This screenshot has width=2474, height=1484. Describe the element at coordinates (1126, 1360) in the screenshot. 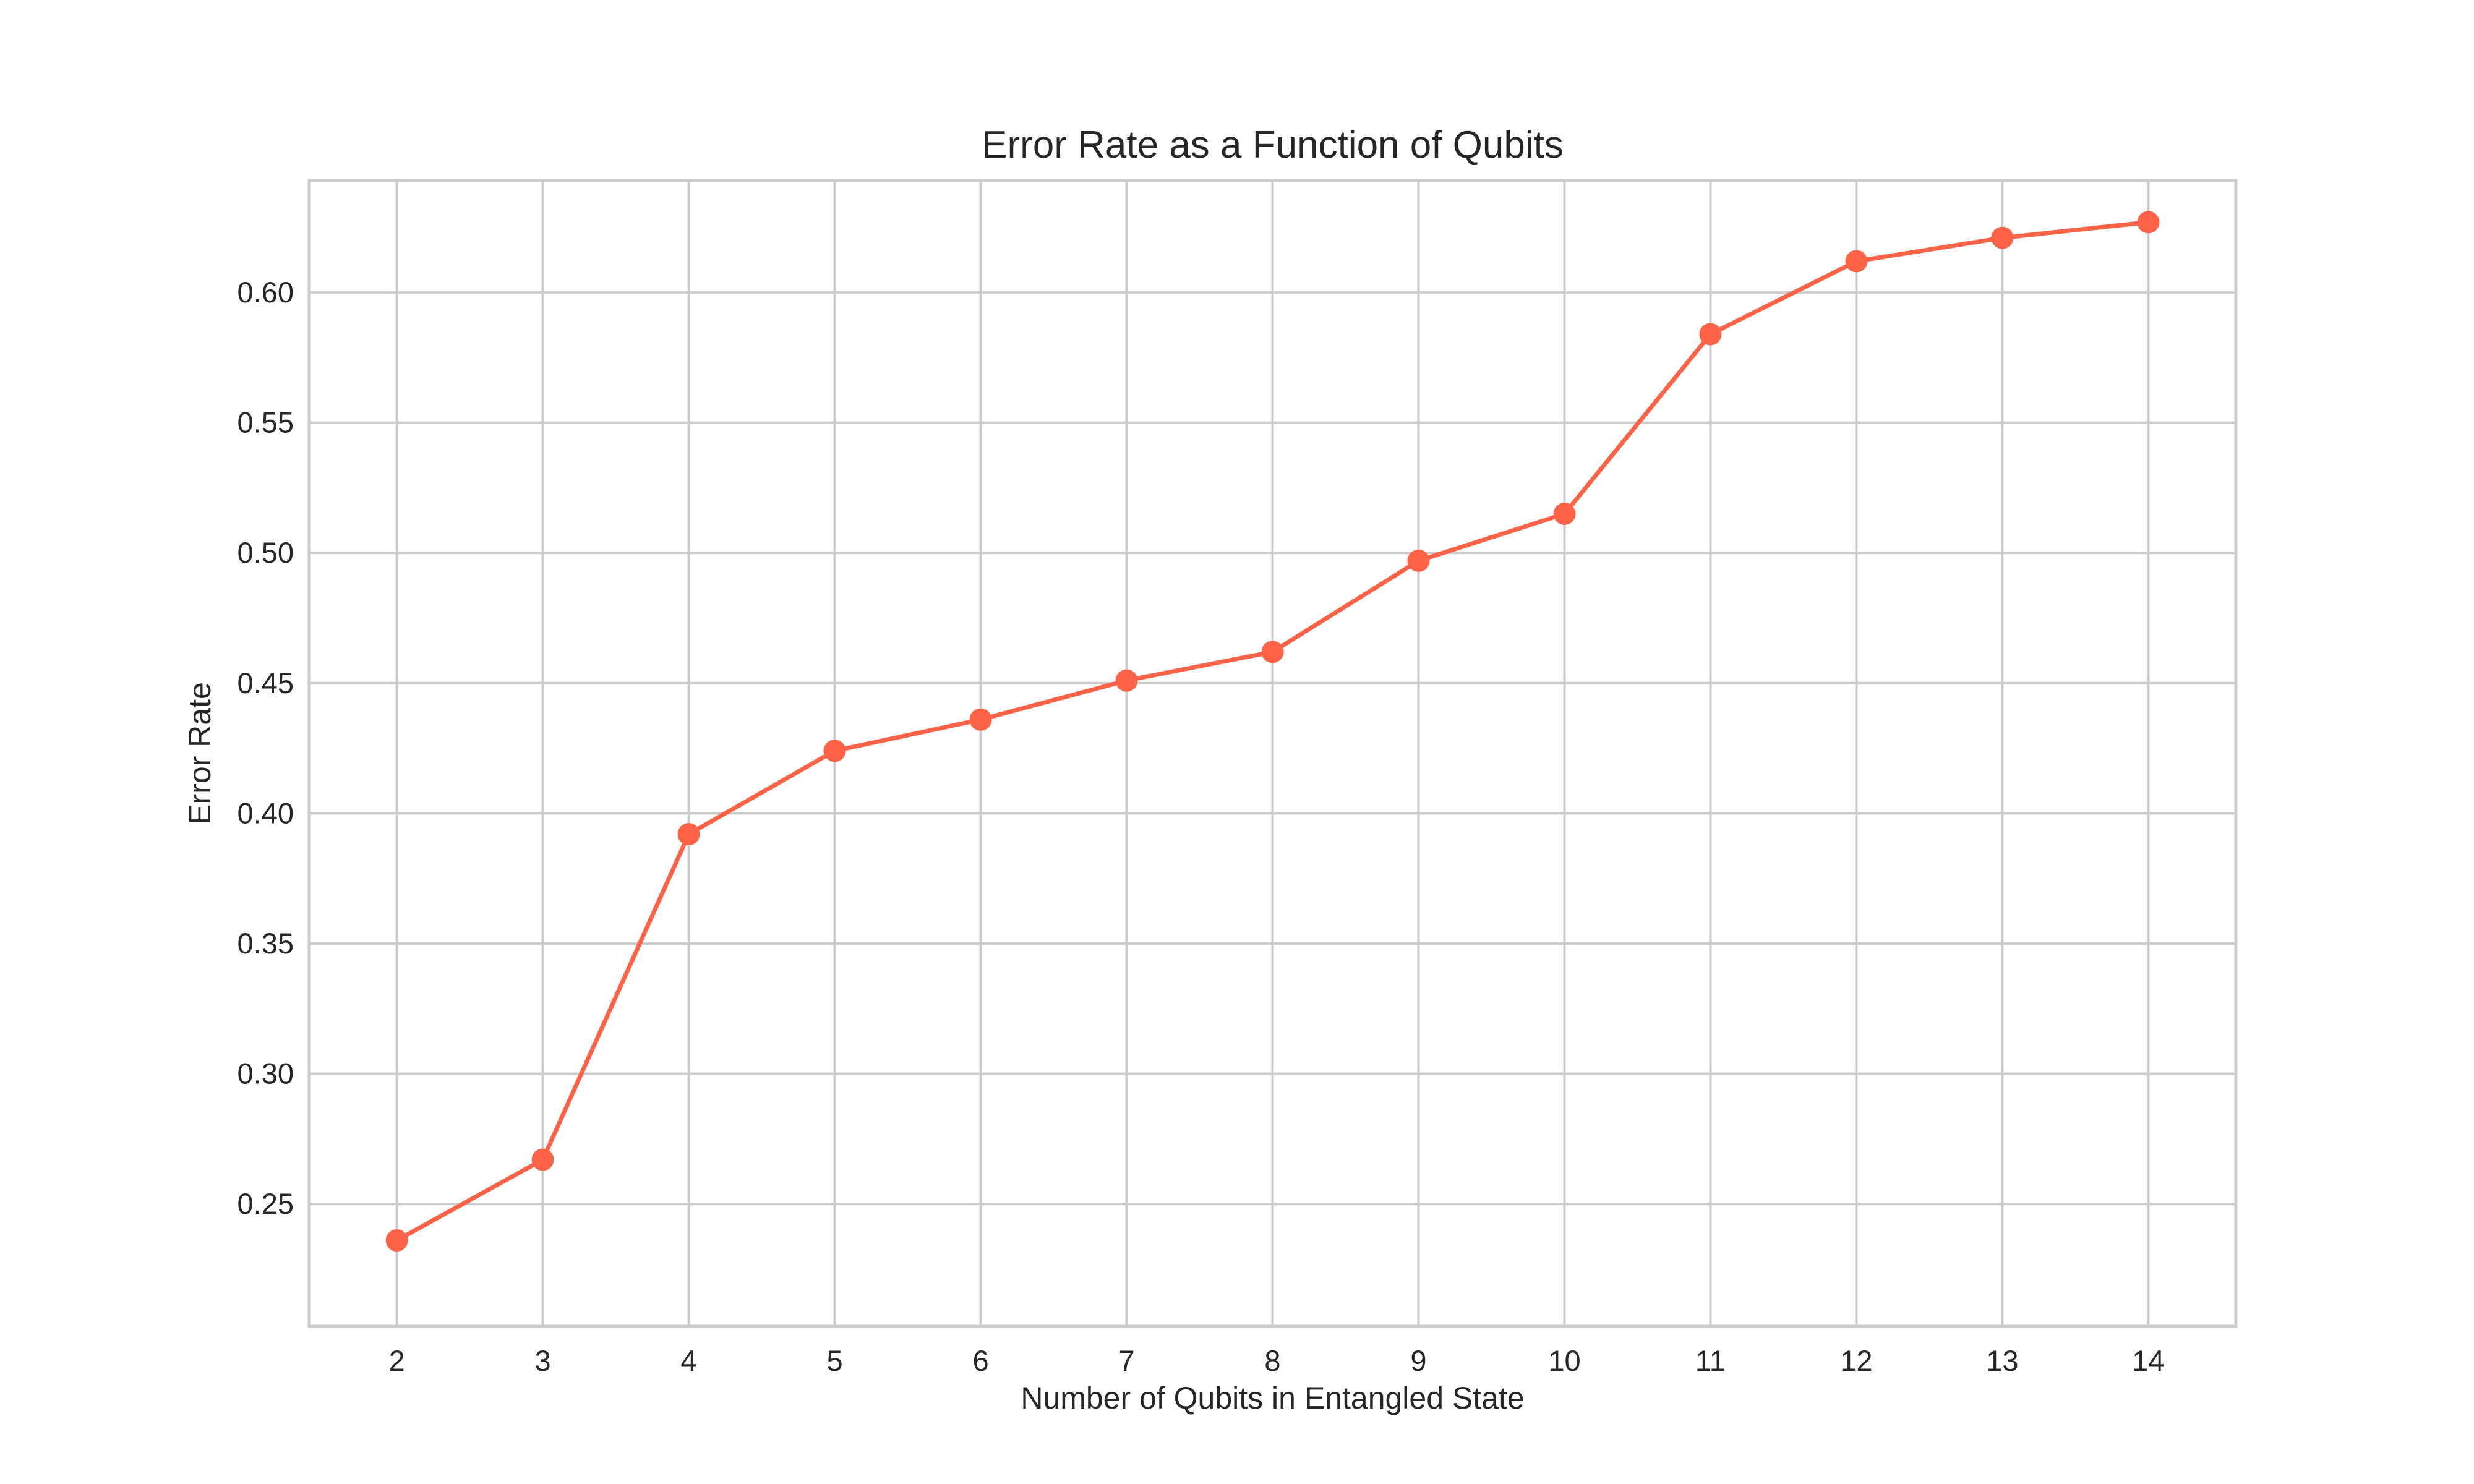

I see `x-tick-label: 7` at that location.